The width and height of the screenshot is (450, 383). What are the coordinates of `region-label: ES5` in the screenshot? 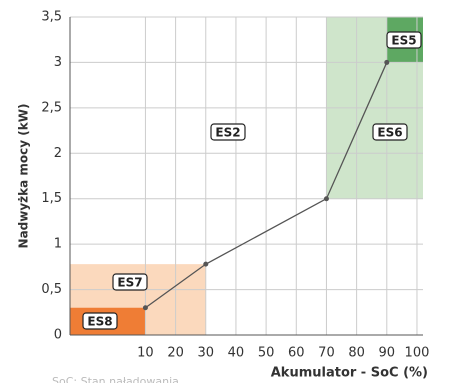 It's located at (403, 41).